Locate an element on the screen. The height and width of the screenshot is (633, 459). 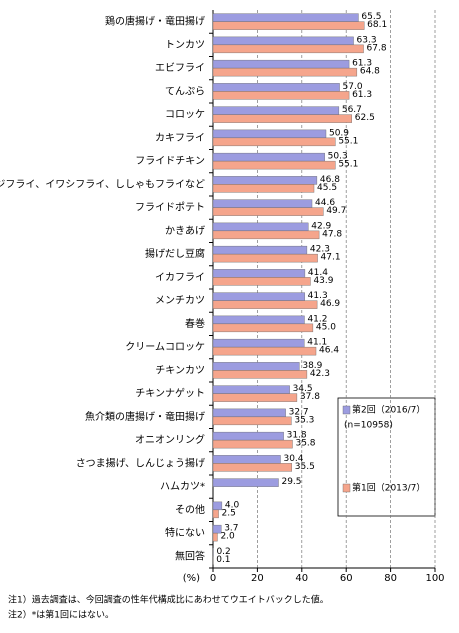
y-tick-label: チキンナゲット is located at coordinates (170, 394).